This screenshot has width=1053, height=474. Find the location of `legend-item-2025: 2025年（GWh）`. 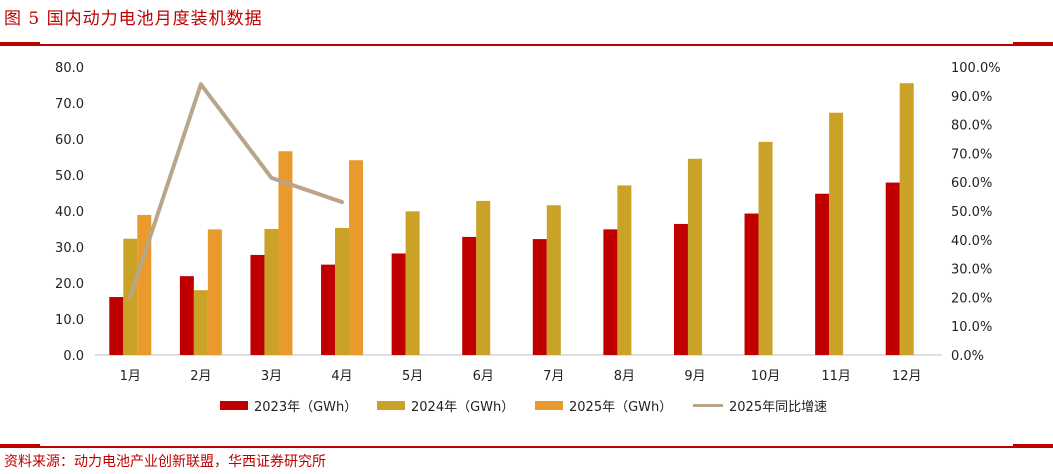

legend-item-2025: 2025年（GWh） is located at coordinates (603, 405).